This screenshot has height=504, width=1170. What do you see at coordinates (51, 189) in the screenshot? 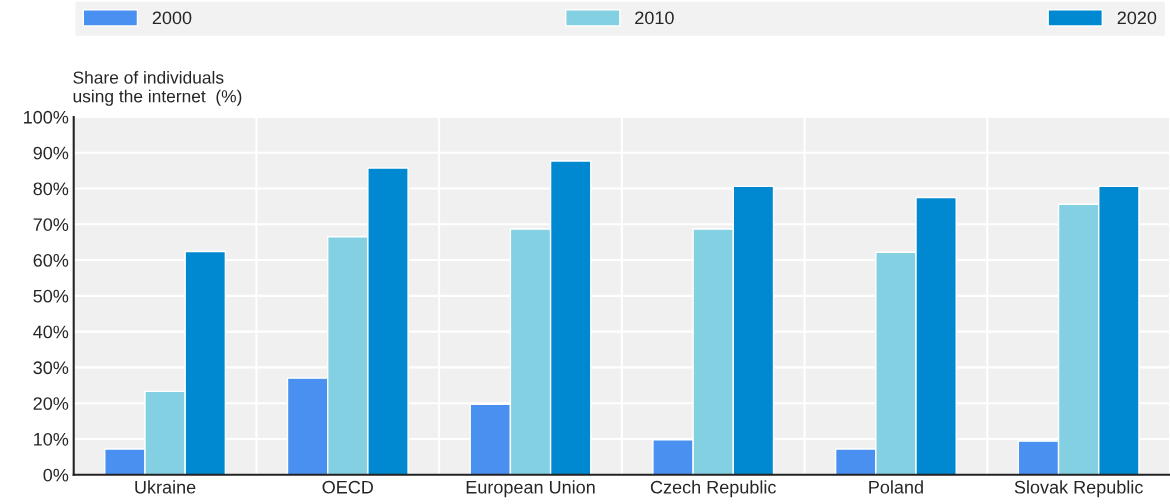
I see `y-tick-label: 80%` at bounding box center [51, 189].